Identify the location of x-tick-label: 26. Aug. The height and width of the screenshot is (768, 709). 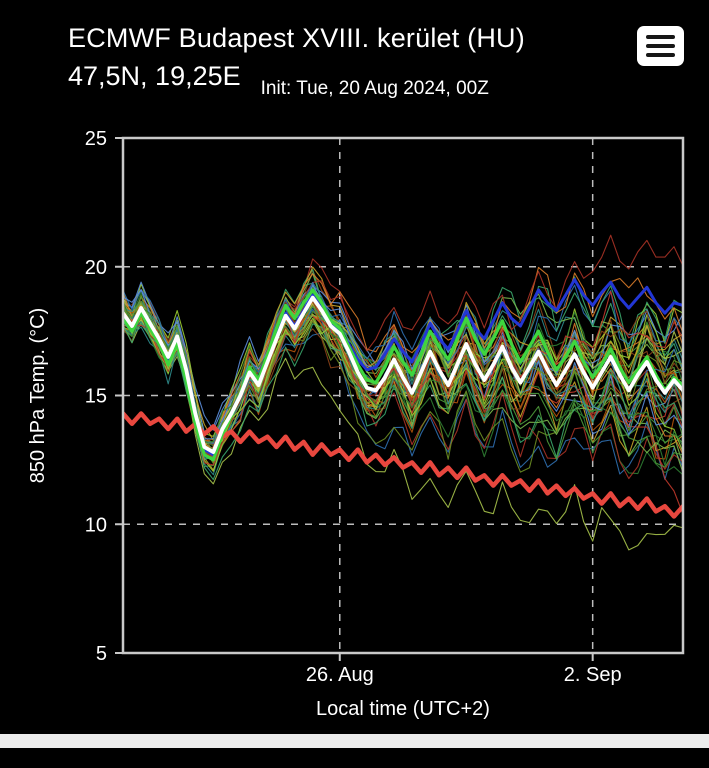
(340, 675).